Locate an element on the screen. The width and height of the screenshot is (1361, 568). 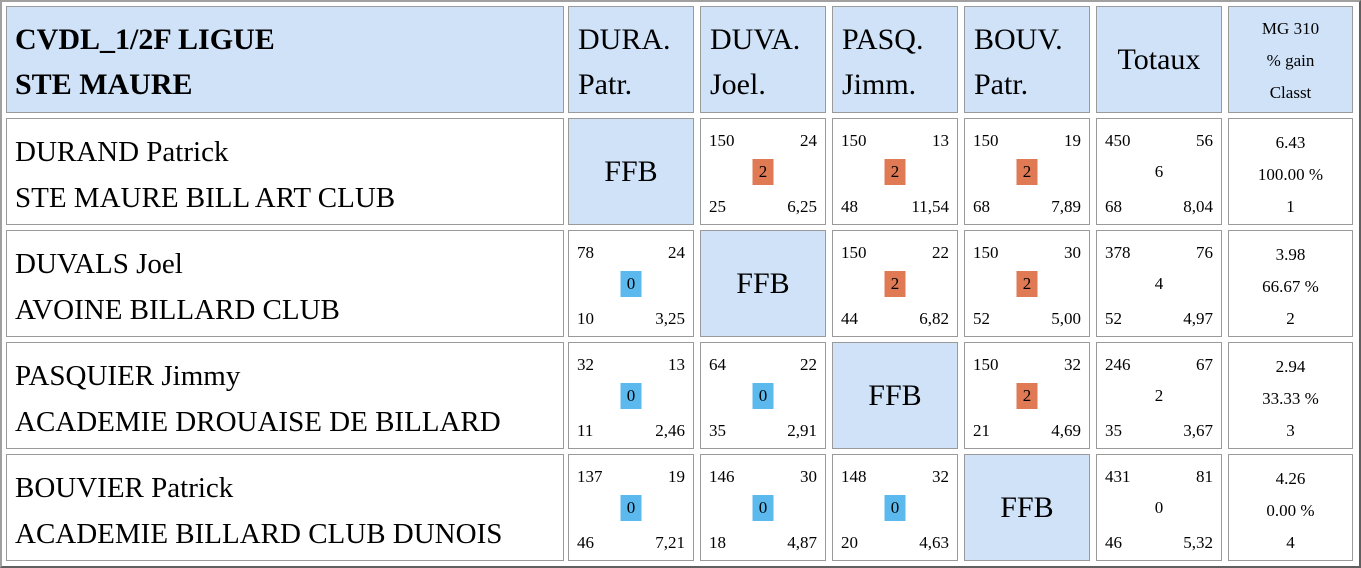
average: 4,69 is located at coordinates (1066, 430).